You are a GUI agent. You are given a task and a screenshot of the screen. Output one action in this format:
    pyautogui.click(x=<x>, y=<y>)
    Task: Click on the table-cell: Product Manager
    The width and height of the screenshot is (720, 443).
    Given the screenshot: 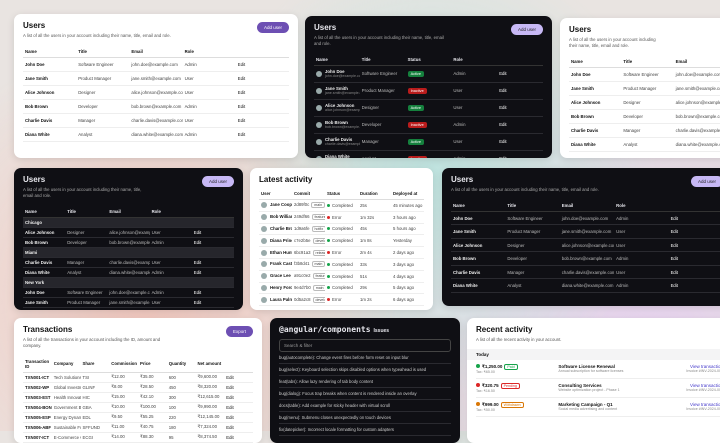 What is the action you would take?
    pyautogui.click(x=647, y=88)
    